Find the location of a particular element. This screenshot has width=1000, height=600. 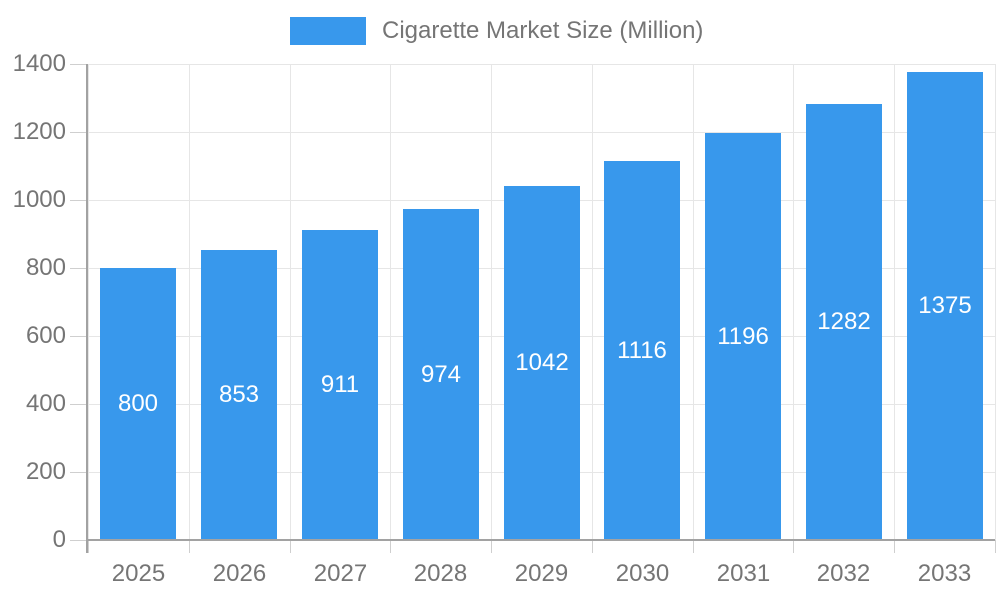

x-axis-label: 2030 is located at coordinates (642, 573).